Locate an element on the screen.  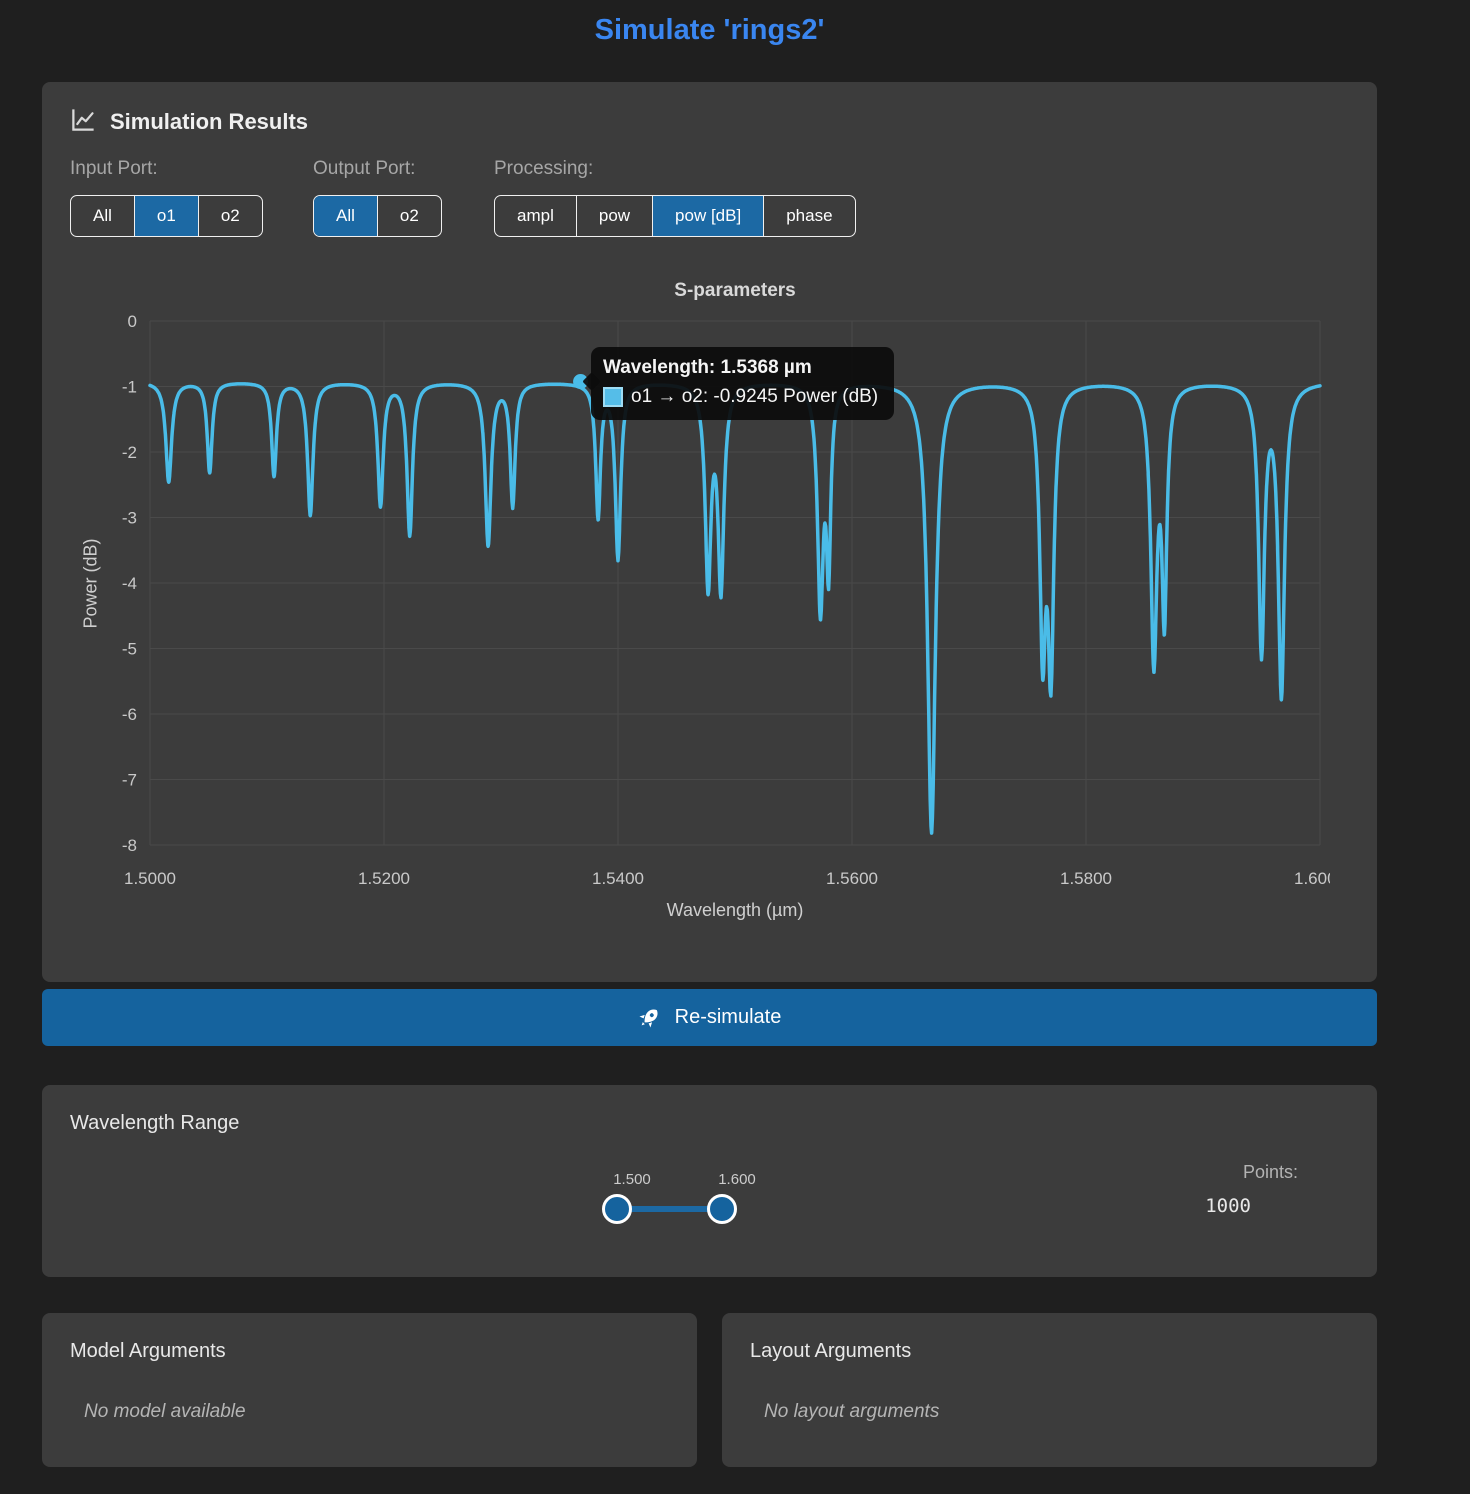
chart-title: S-parameters is located at coordinates (735, 290).